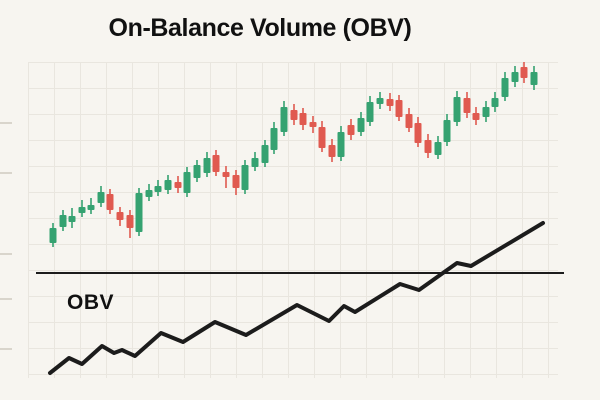  Describe the element at coordinates (260, 28) in the screenshot. I see `chart-title: On-Balance Volume (OBV)` at that location.